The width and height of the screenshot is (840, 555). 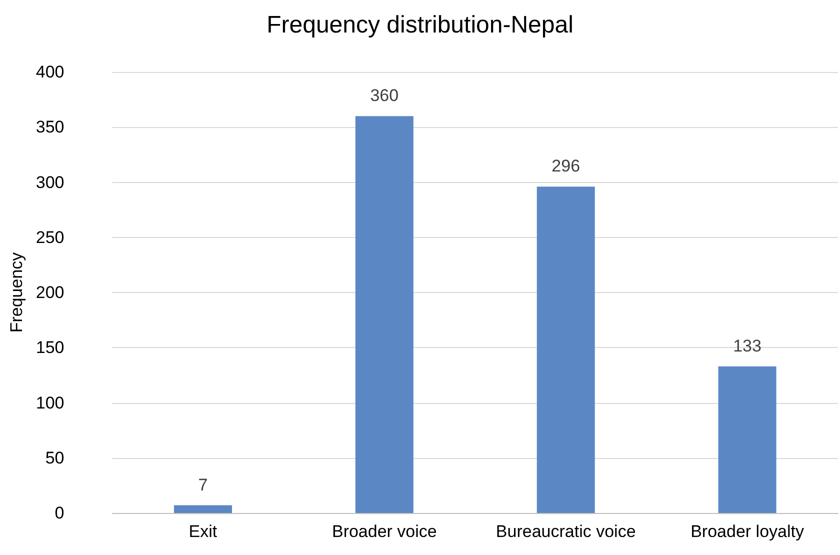 What do you see at coordinates (747, 531) in the screenshot?
I see `x-tick-label: Broader loyalty` at bounding box center [747, 531].